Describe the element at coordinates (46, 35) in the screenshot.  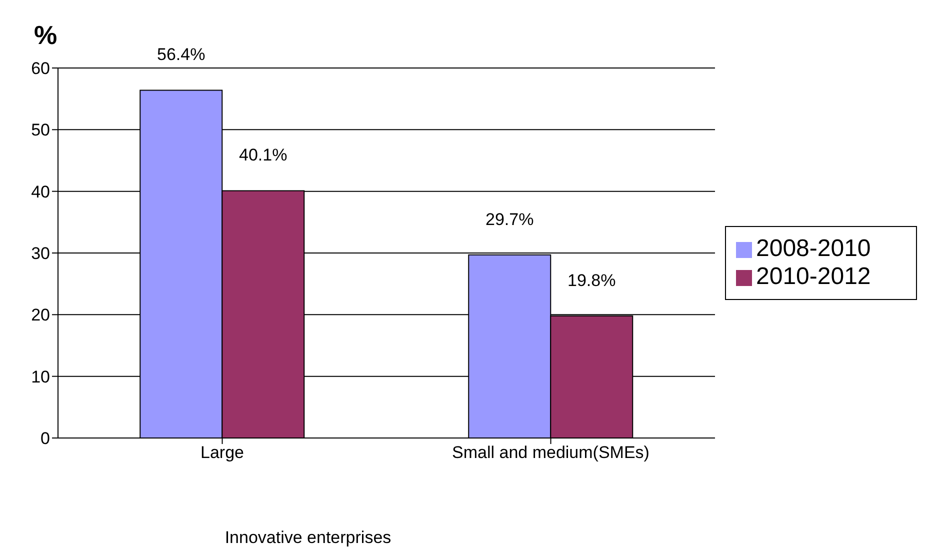
I see `y-axis-title: %` at that location.